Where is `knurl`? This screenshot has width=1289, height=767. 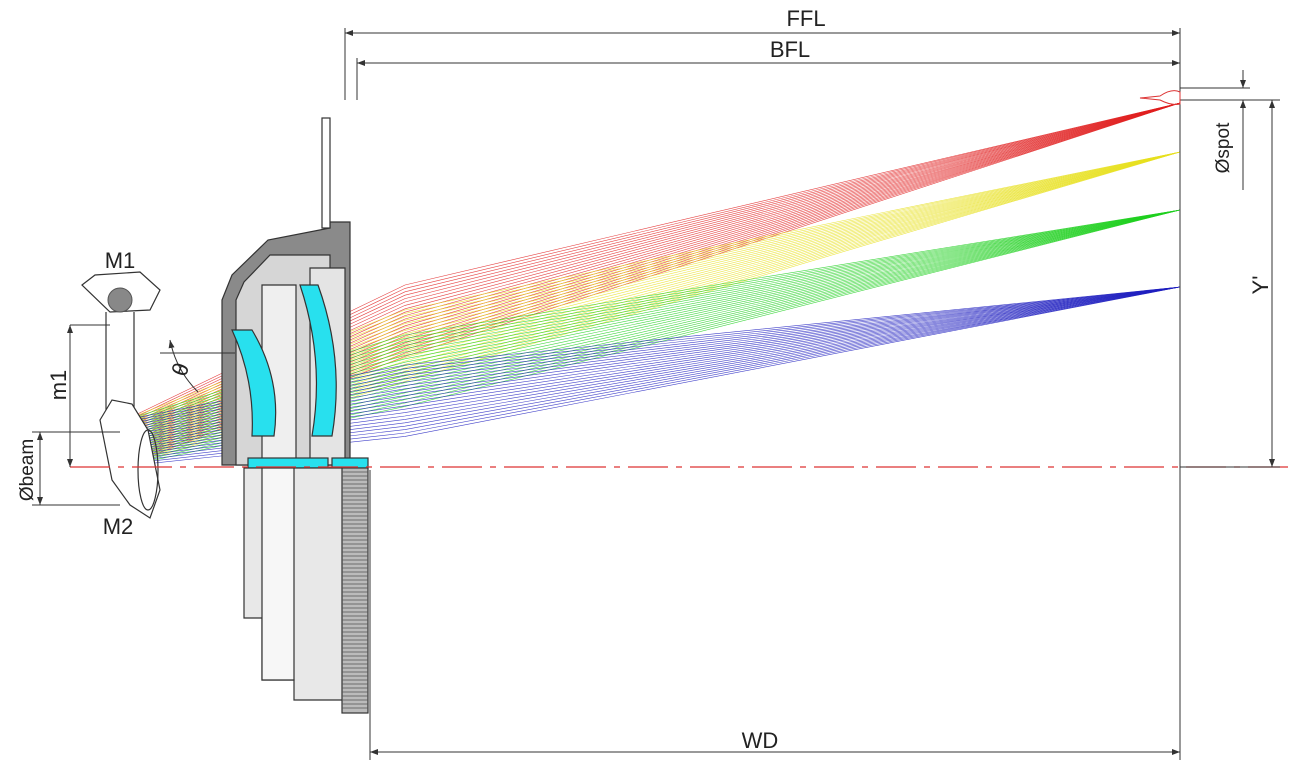
knurl is located at coordinates (355, 590).